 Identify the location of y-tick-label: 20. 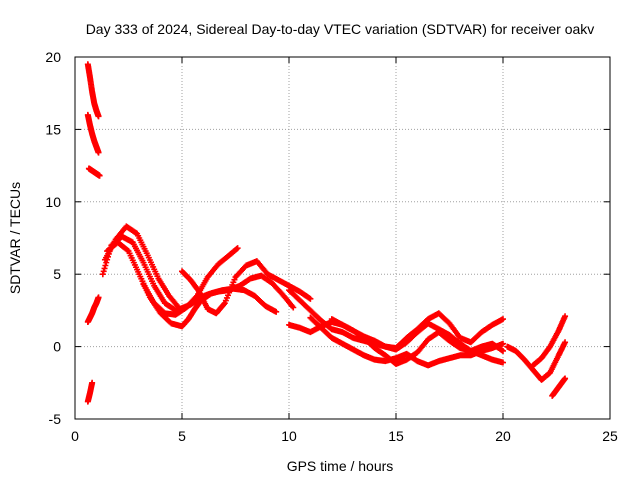
(53, 57).